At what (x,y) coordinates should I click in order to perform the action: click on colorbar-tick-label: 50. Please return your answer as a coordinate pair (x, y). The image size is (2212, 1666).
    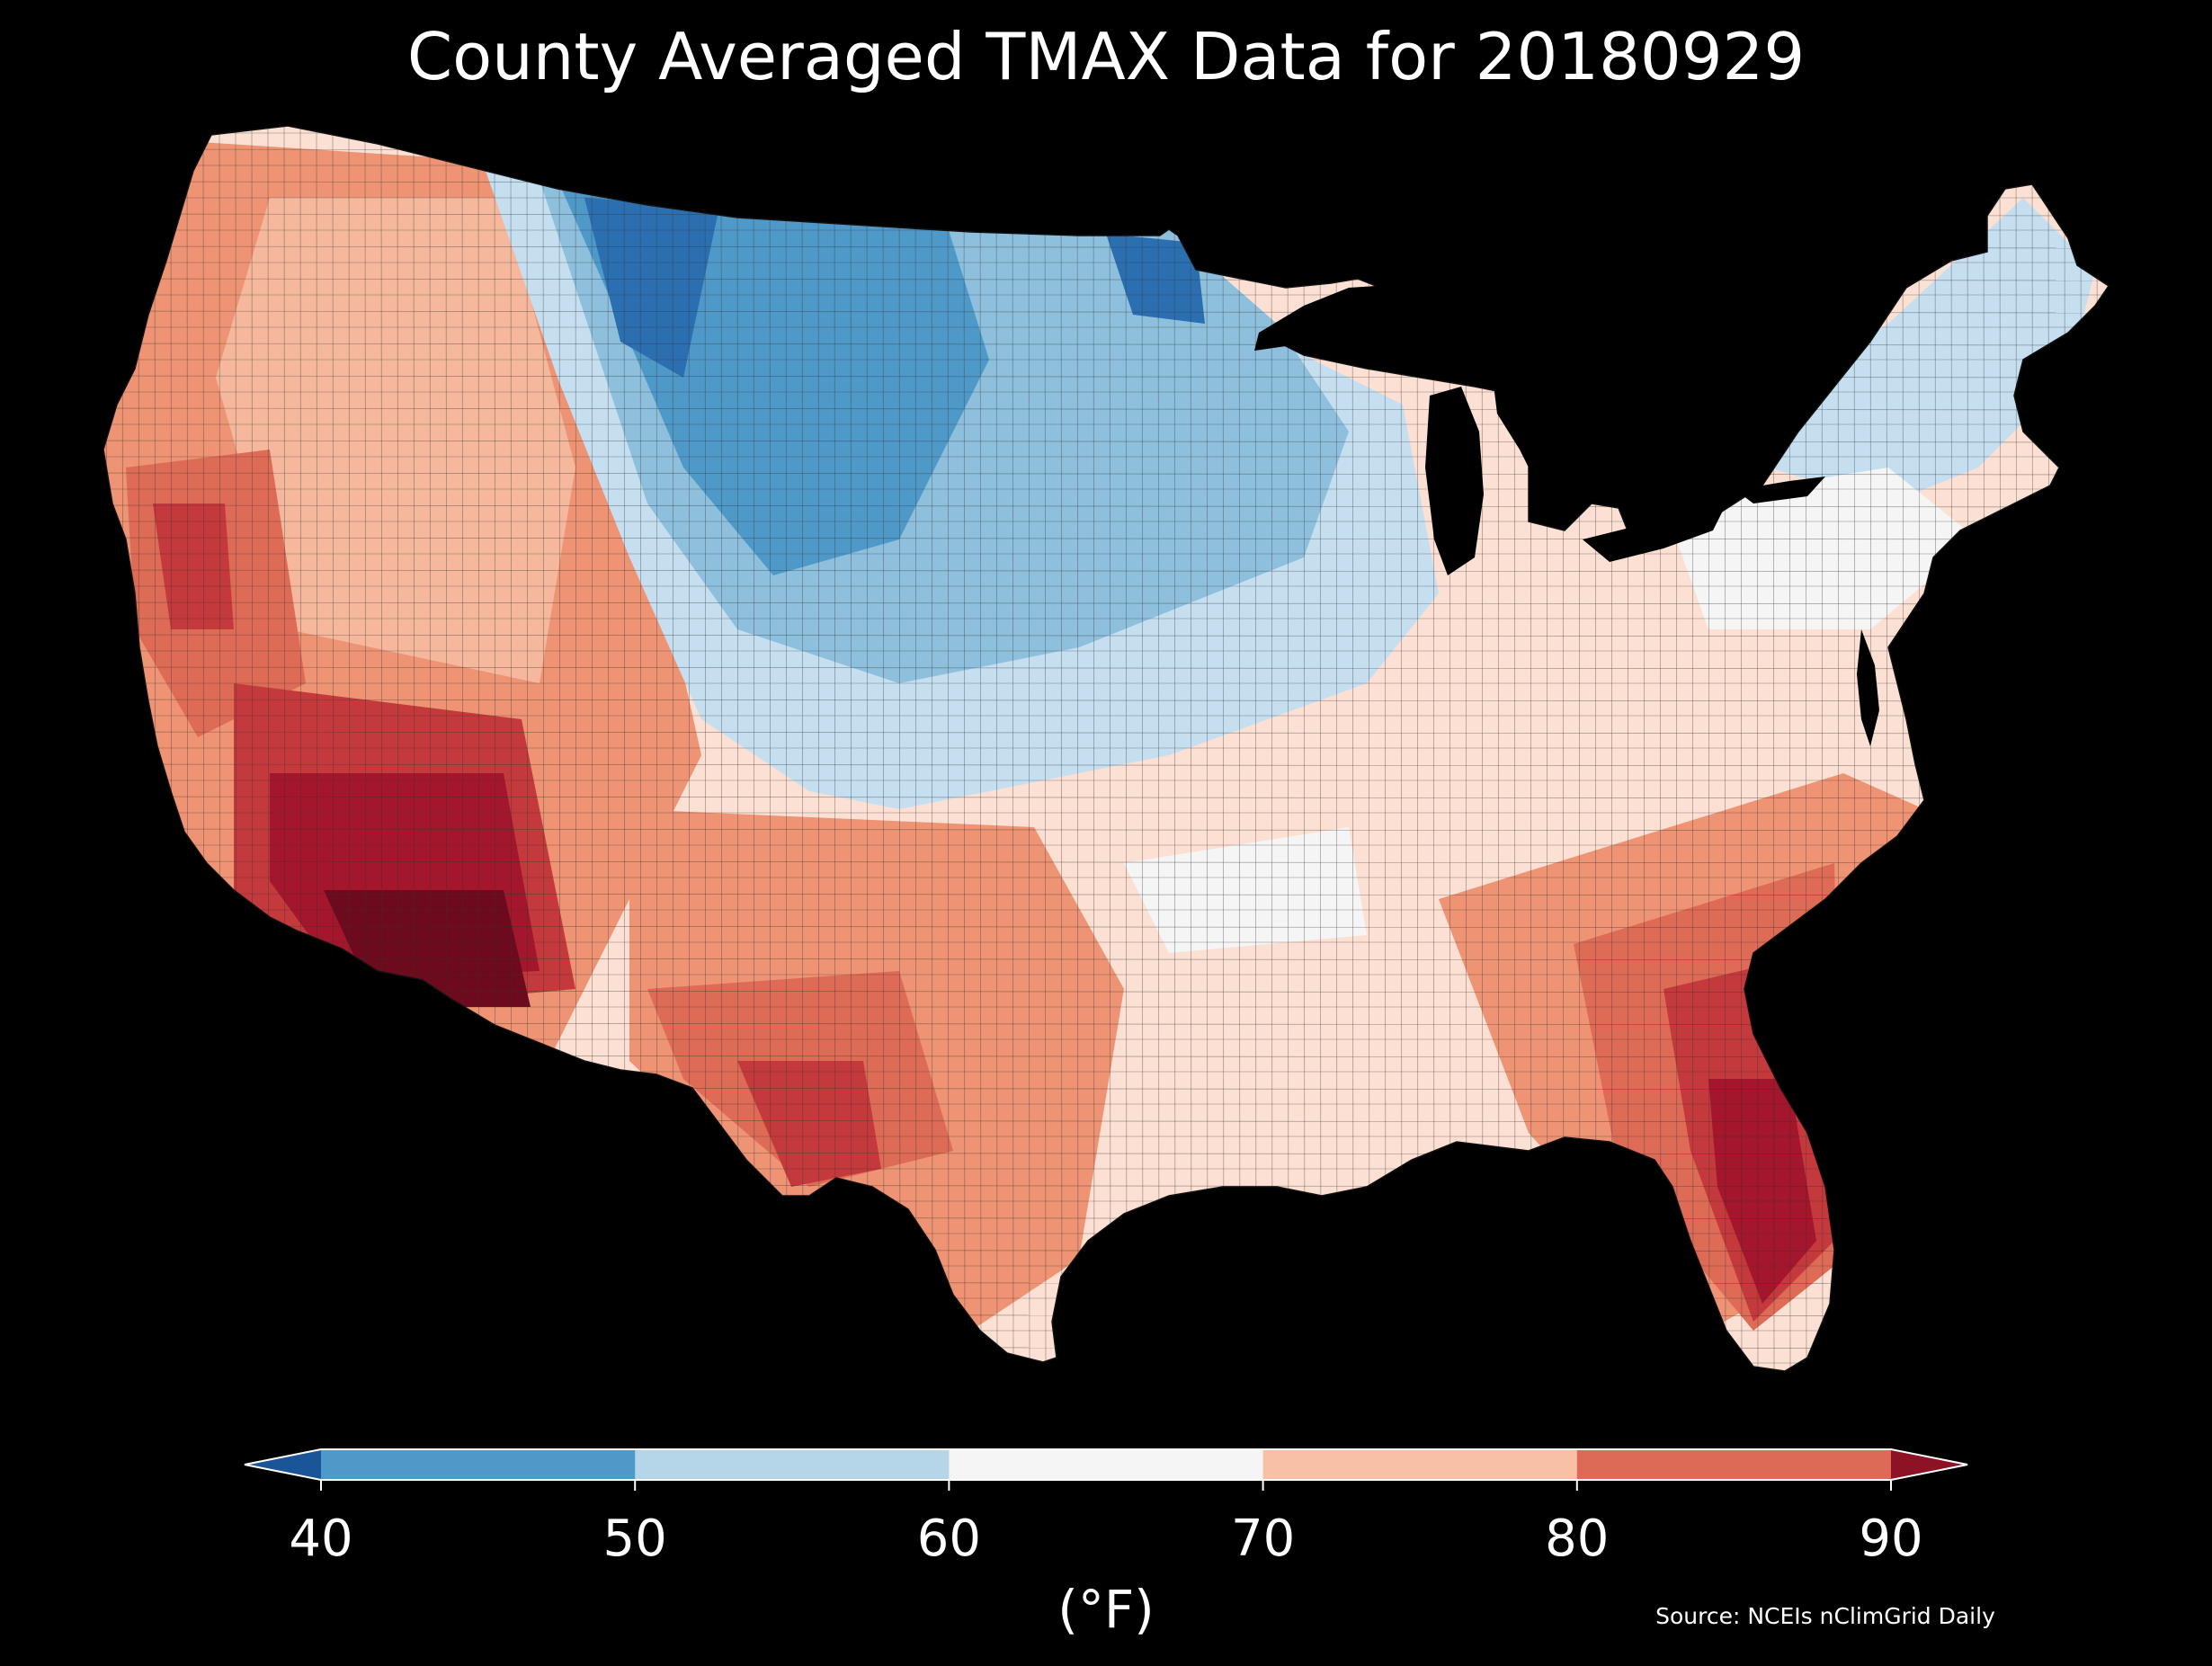
    Looking at the image, I should click on (634, 1539).